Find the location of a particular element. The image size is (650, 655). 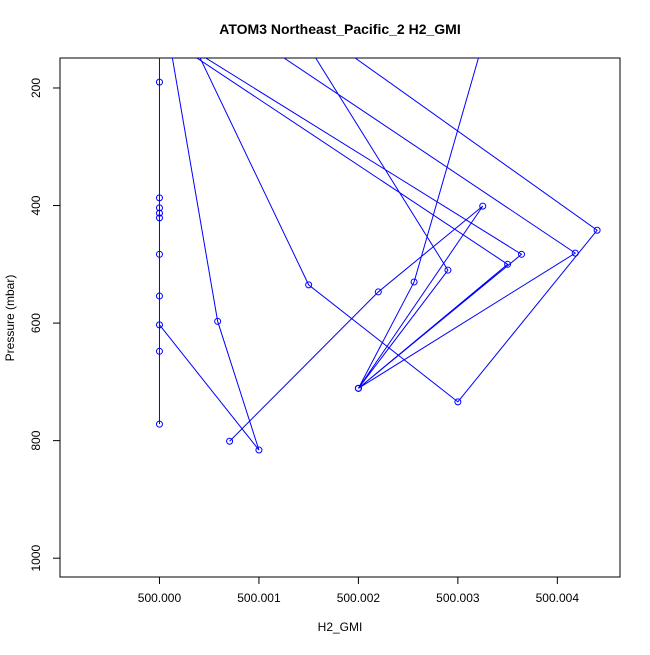

y-tick-label: 800 is located at coordinates (36, 440).